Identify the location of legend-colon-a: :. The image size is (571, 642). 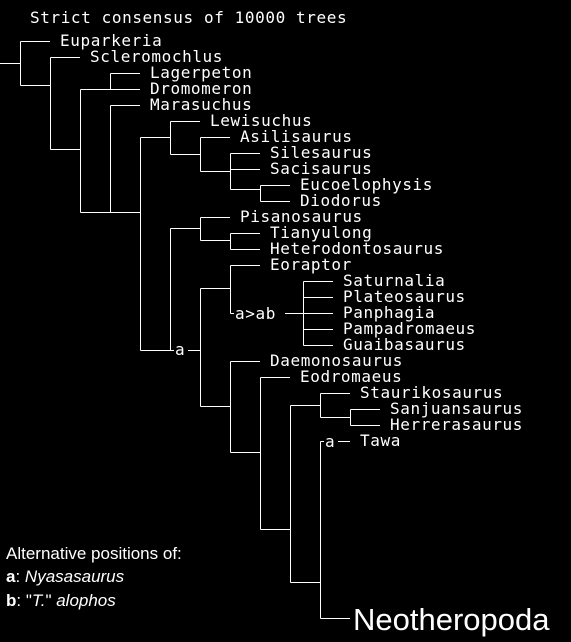
(19, 576).